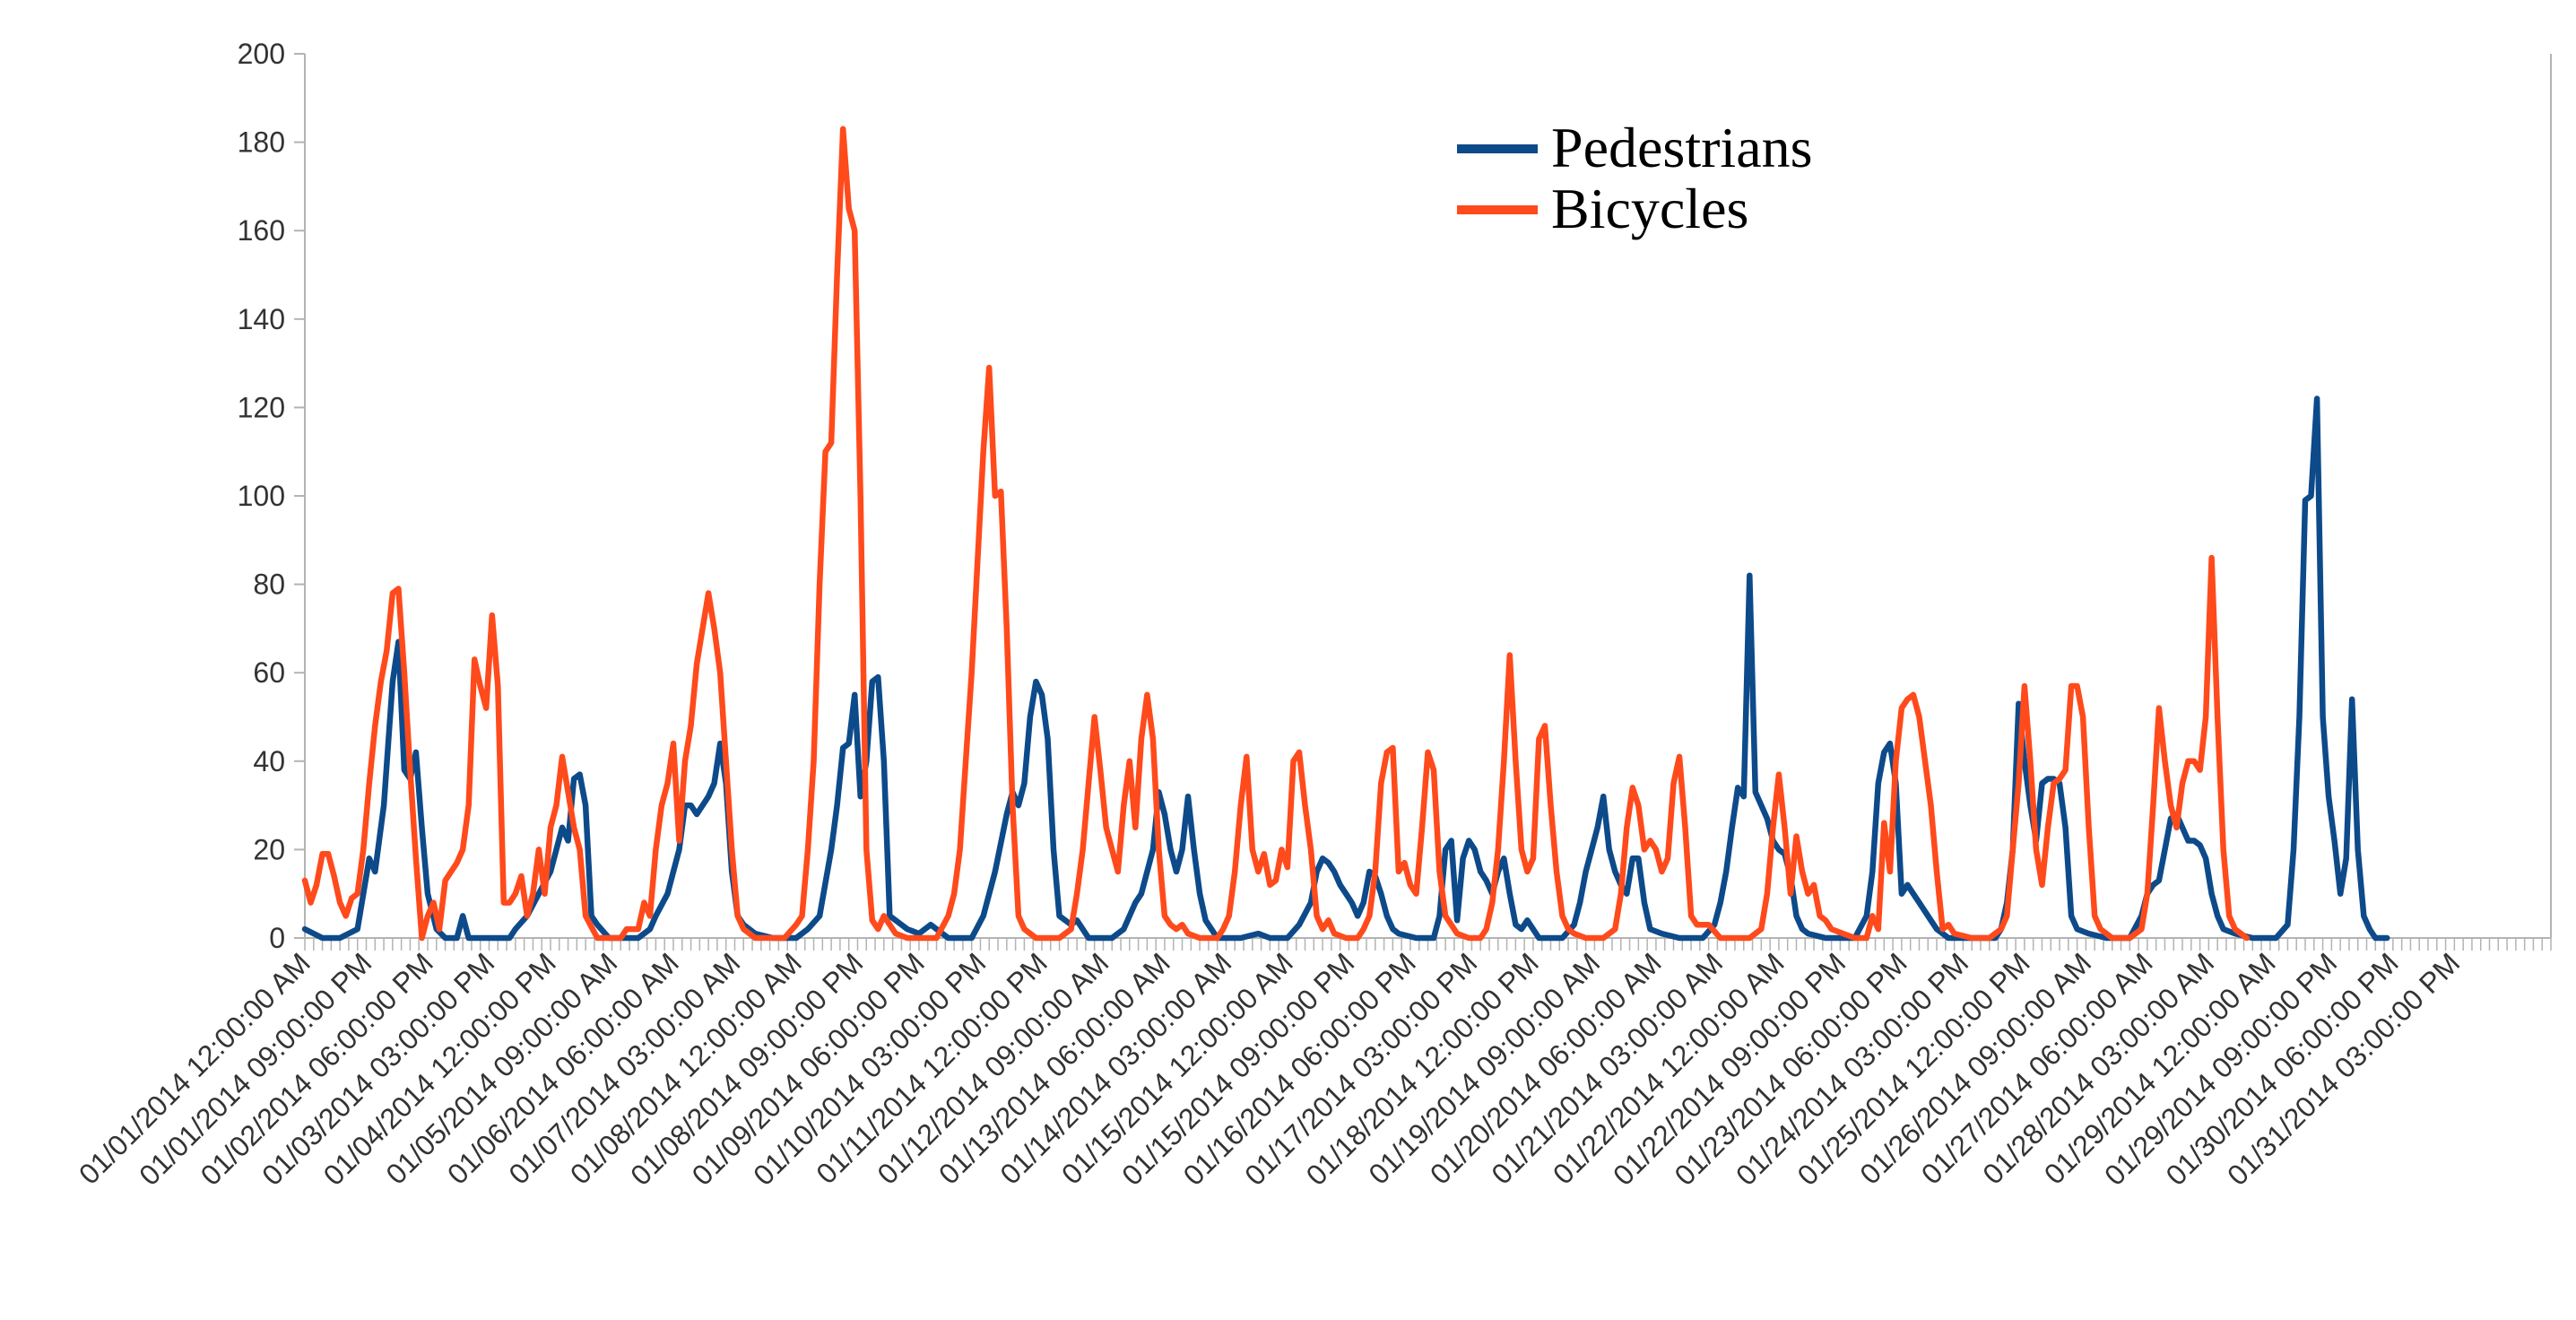 The width and height of the screenshot is (2576, 1320). I want to click on y-tick-label: 20, so click(269, 849).